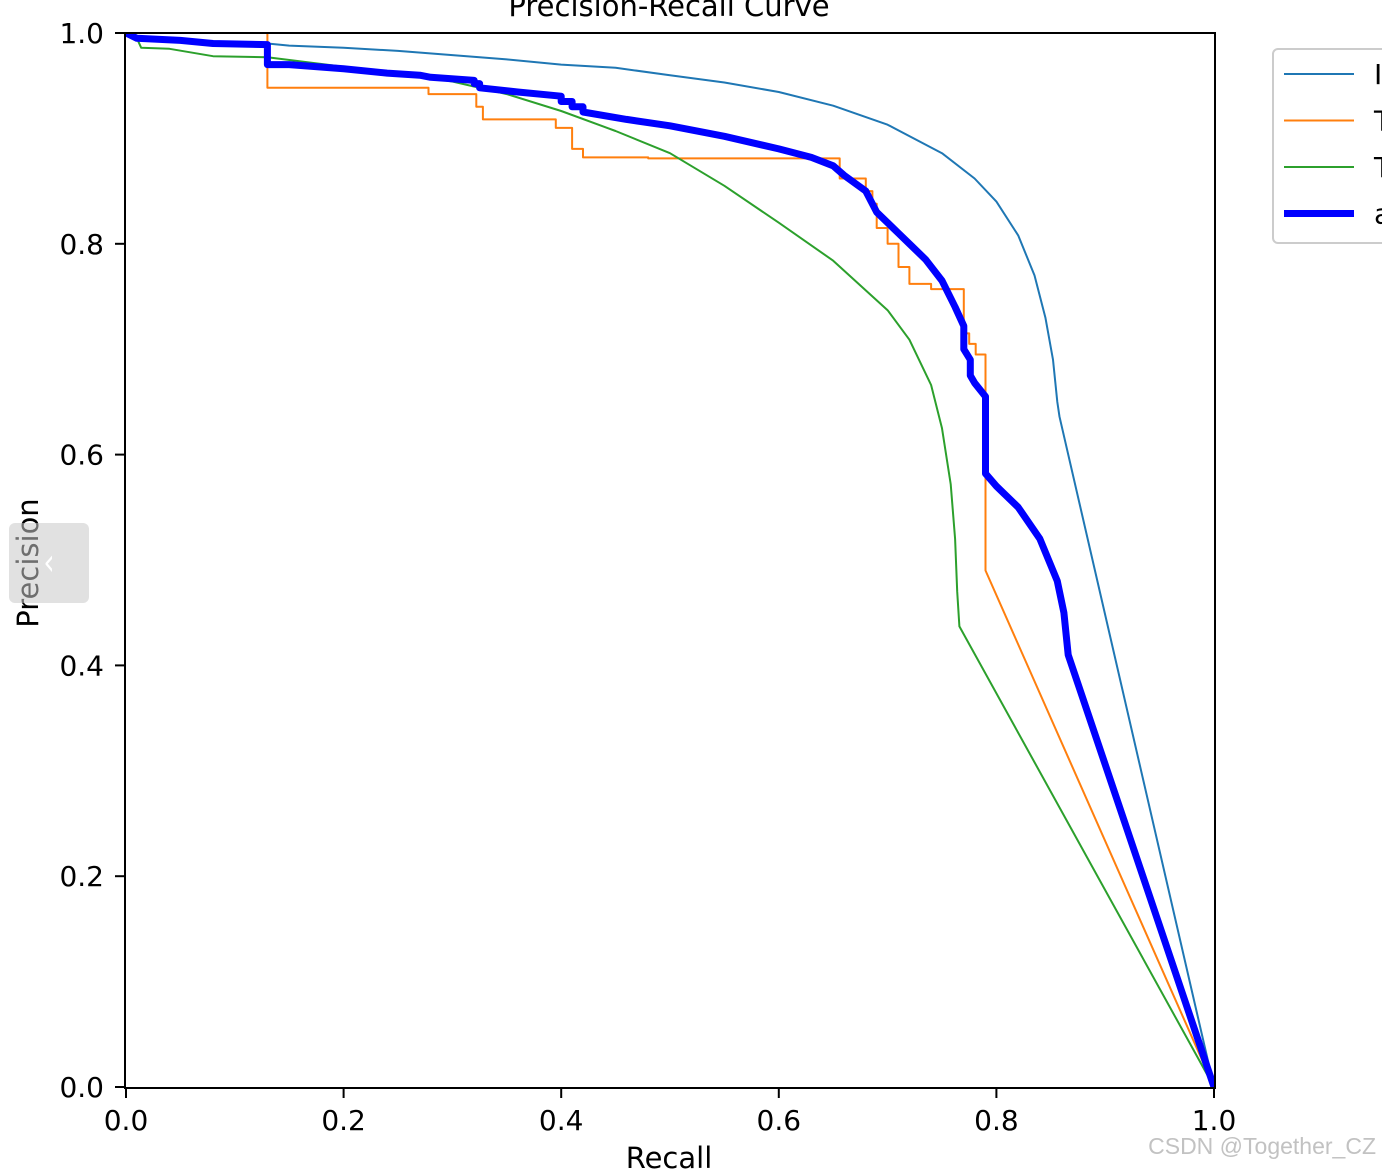 Image resolution: width=1382 pixels, height=1170 pixels. I want to click on x-tick-label: 0.6, so click(779, 1120).